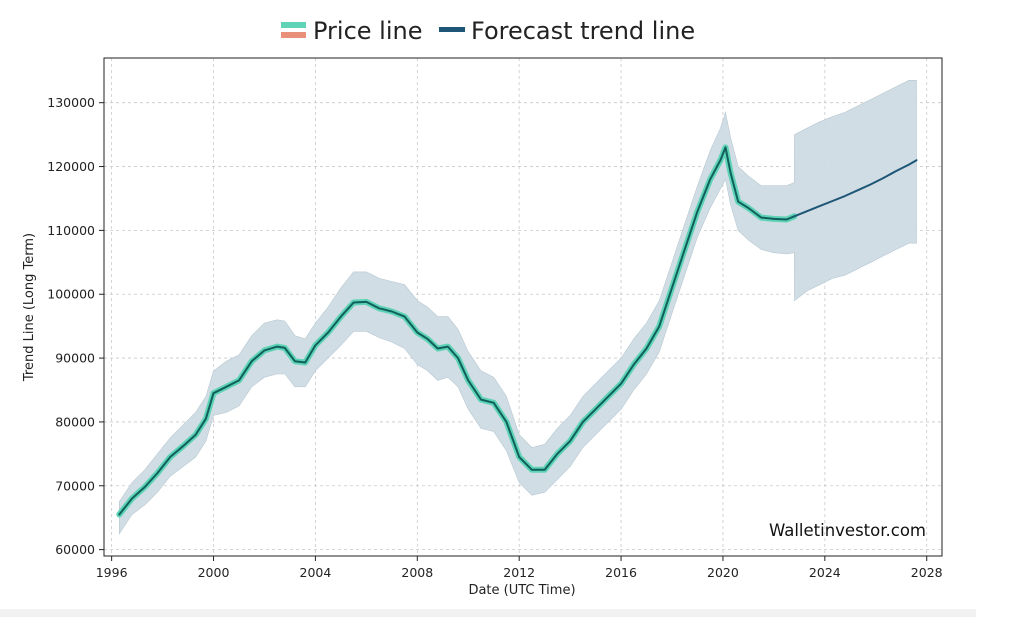 The width and height of the screenshot is (1024, 617). Describe the element at coordinates (75, 421) in the screenshot. I see `y-tick-label: 80000` at that location.